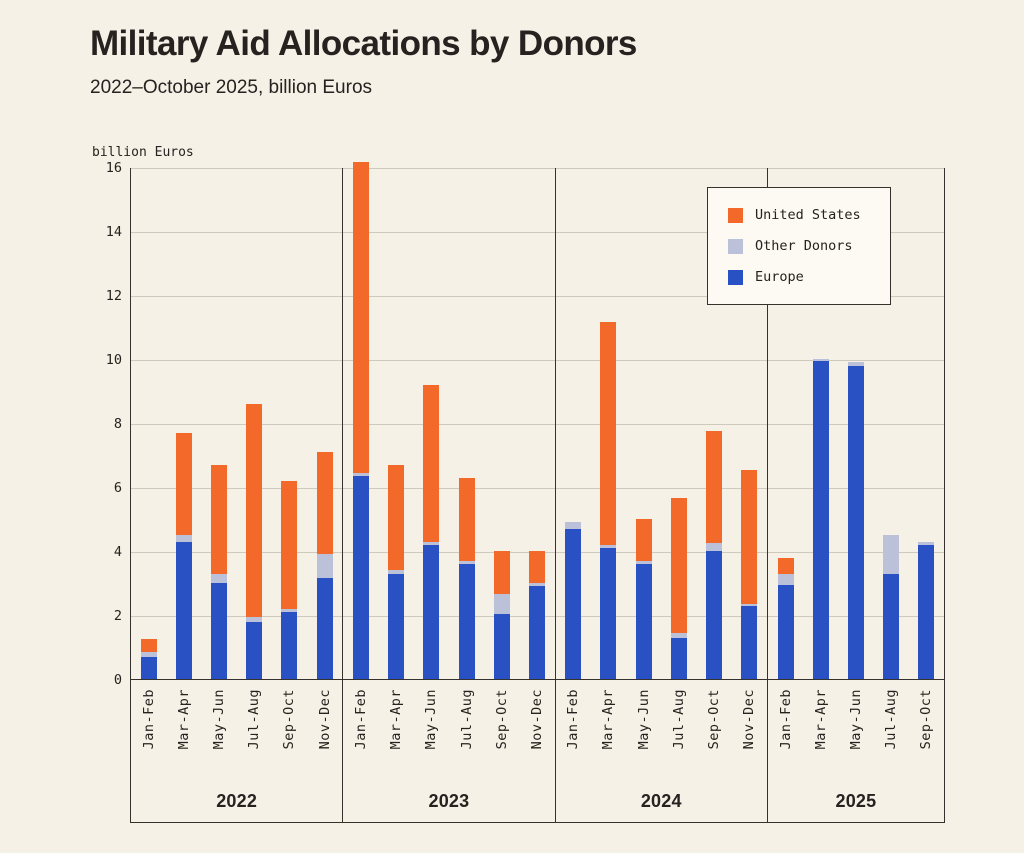 The width and height of the screenshot is (1024, 853). What do you see at coordinates (113, 232) in the screenshot?
I see `y-tick-label: 14` at bounding box center [113, 232].